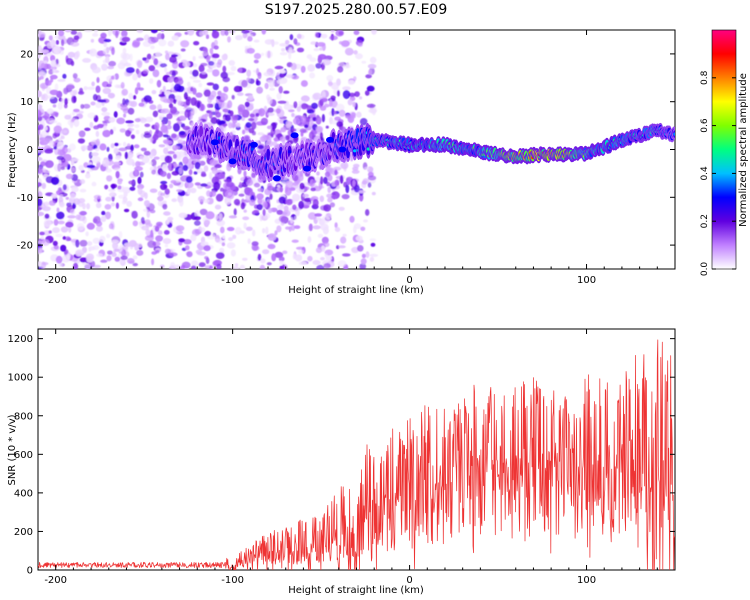 This screenshot has height=600, width=750. What do you see at coordinates (356, 290) in the screenshot?
I see `spectrogram-xlabel: Height of straight line (km)` at bounding box center [356, 290].